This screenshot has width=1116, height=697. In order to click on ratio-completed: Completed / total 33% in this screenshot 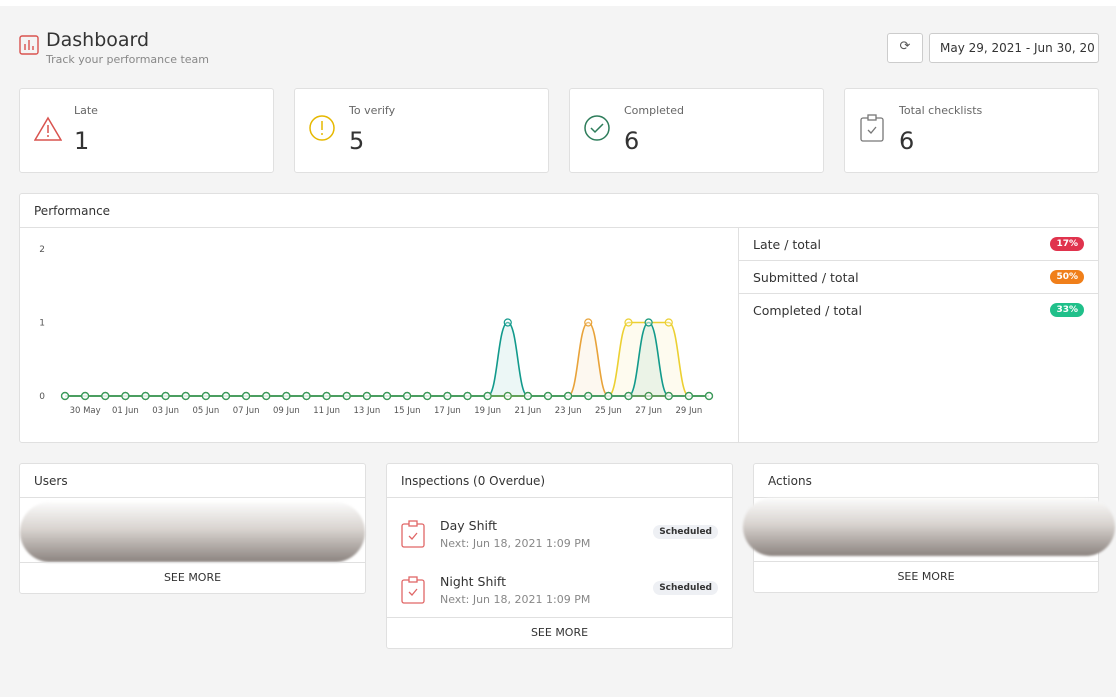, I will do `click(918, 310)`.